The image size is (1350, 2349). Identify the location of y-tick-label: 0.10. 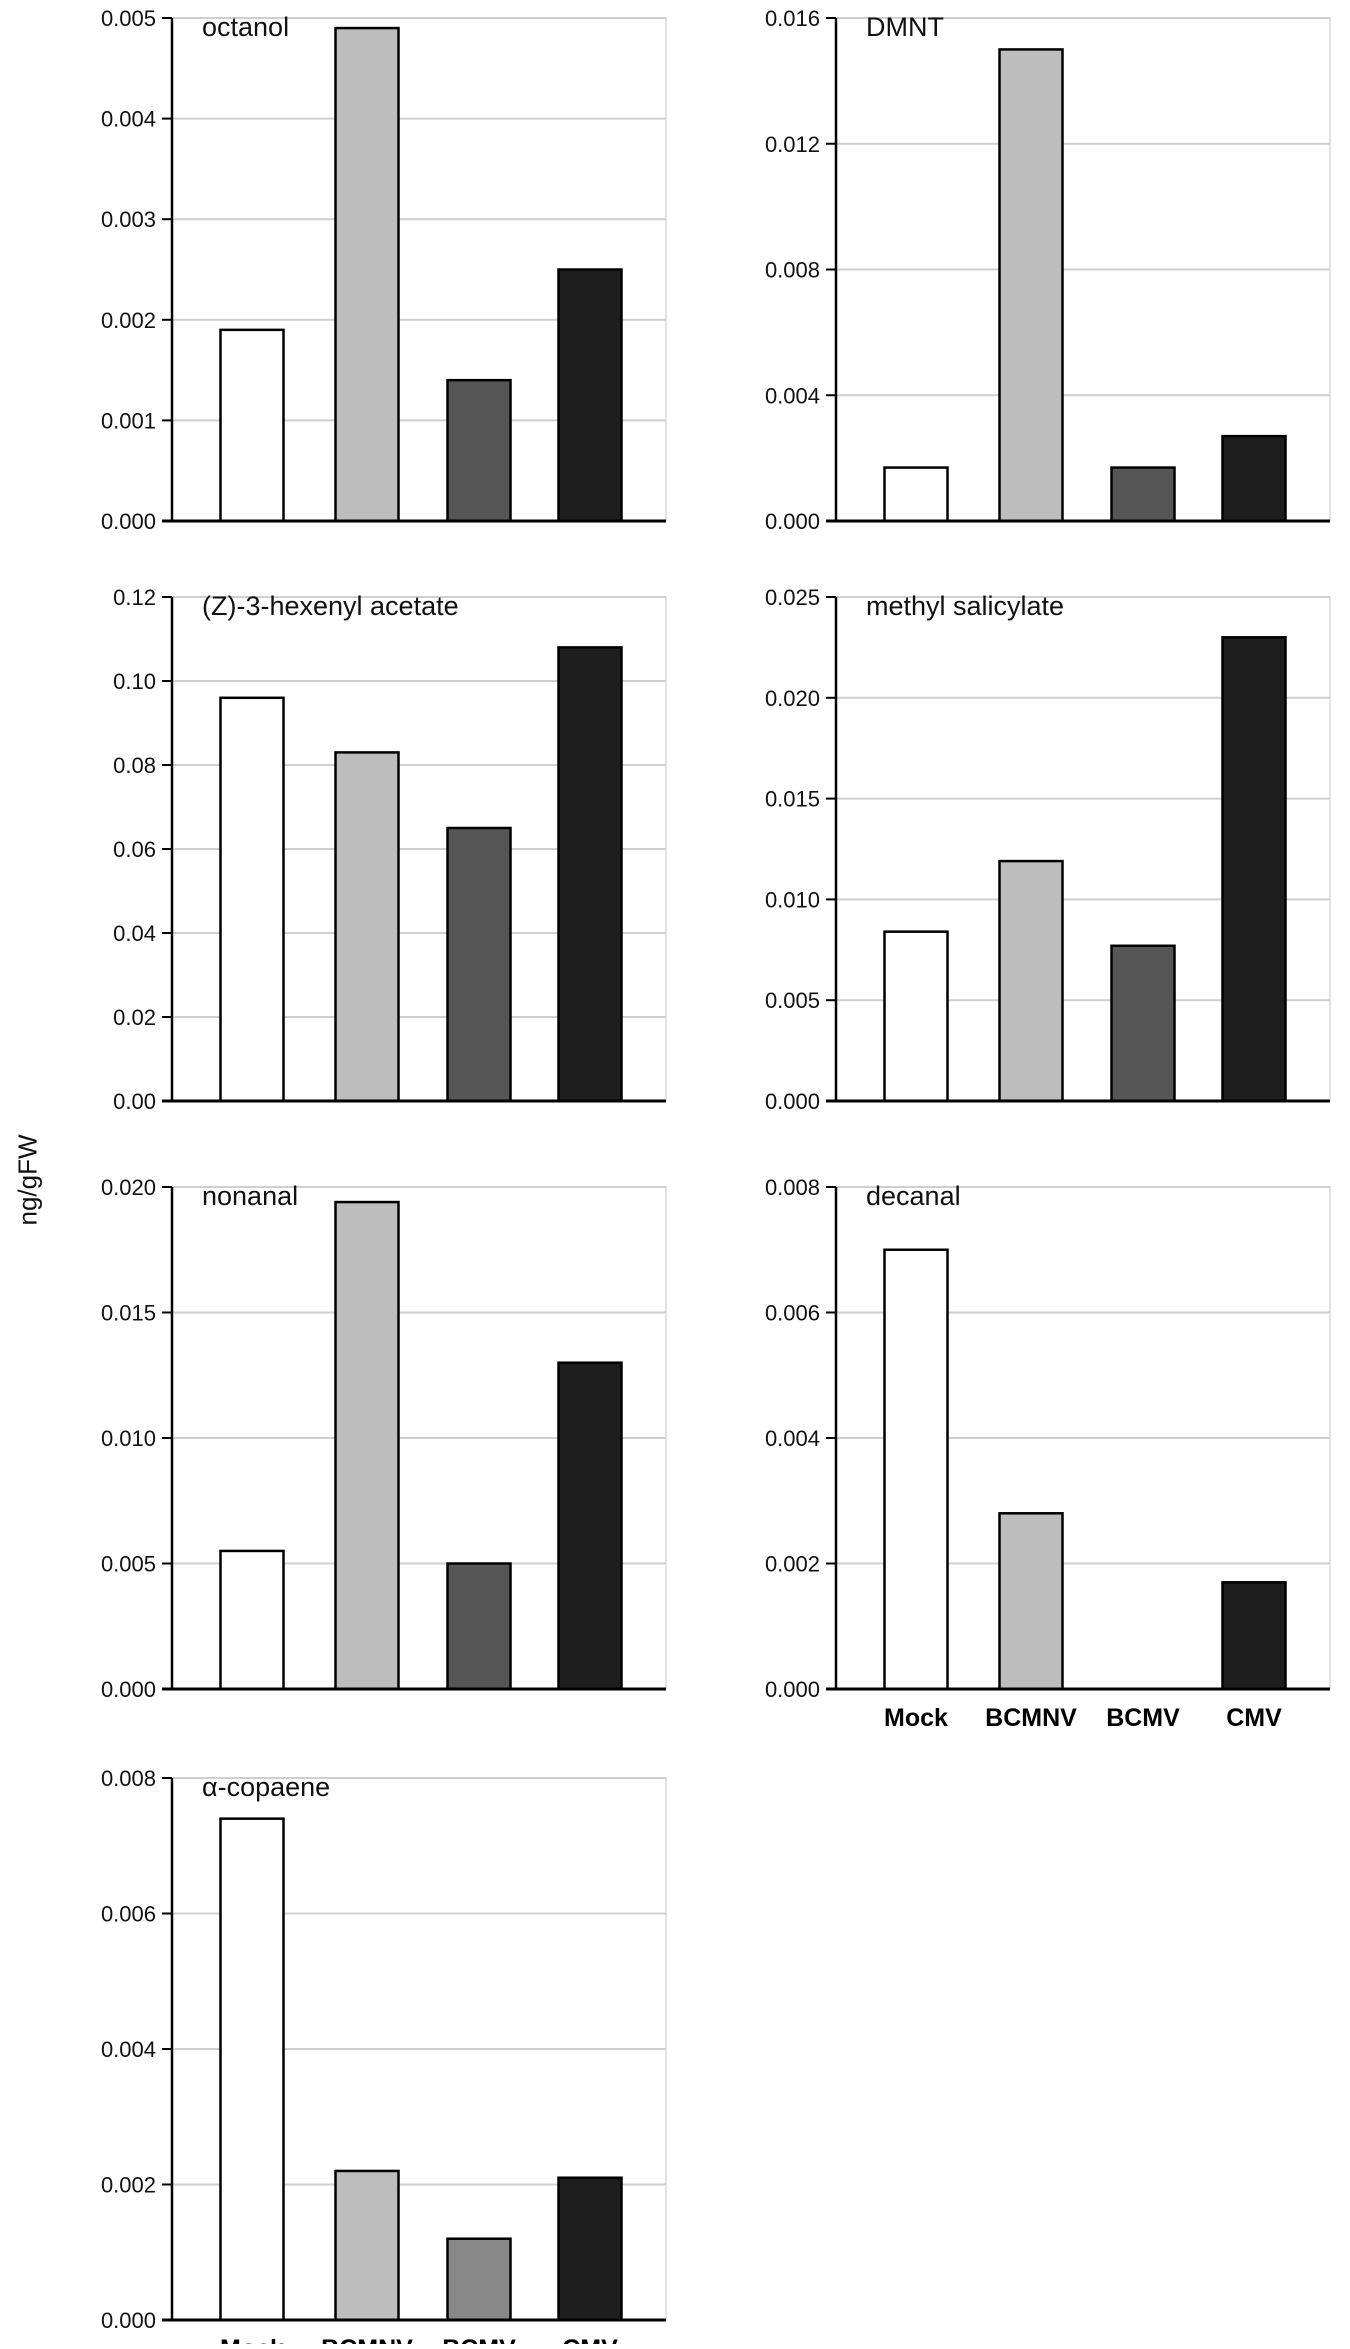
(134, 681).